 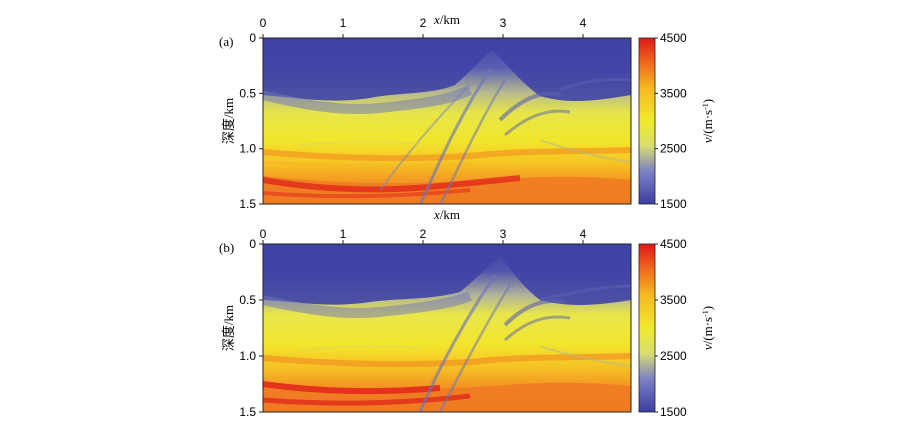 What do you see at coordinates (673, 38) in the screenshot?
I see `colorbar-tick-label-a: 4500` at bounding box center [673, 38].